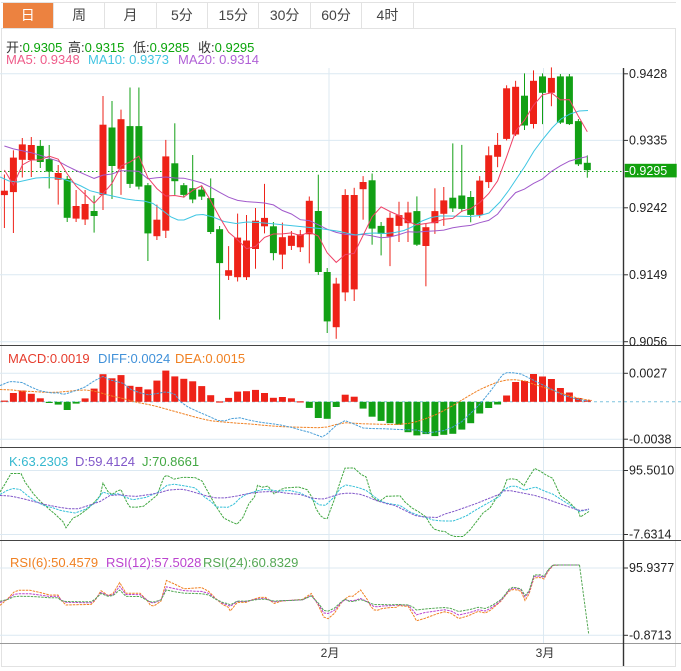  I want to click on svg-text: 0.0027, so click(648, 374).